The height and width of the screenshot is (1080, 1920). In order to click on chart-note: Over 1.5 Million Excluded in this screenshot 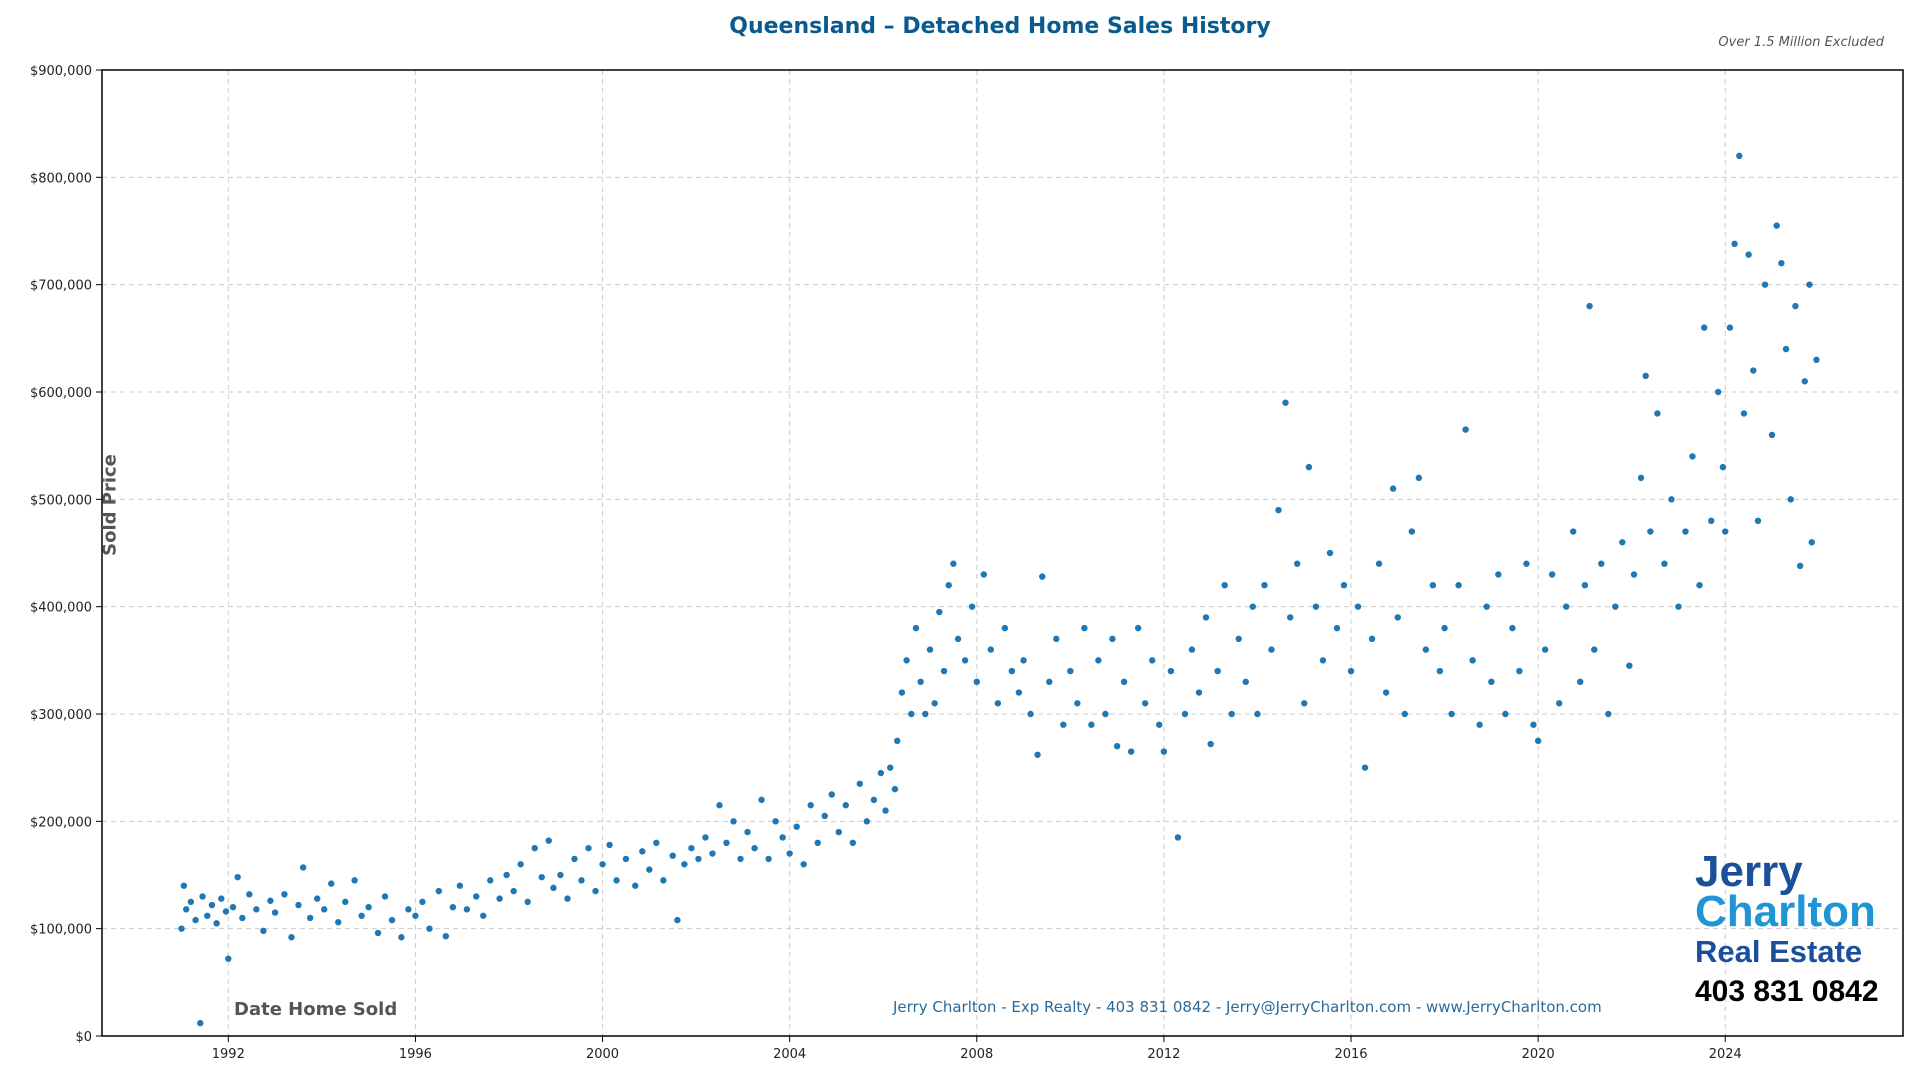, I will do `click(1801, 42)`.